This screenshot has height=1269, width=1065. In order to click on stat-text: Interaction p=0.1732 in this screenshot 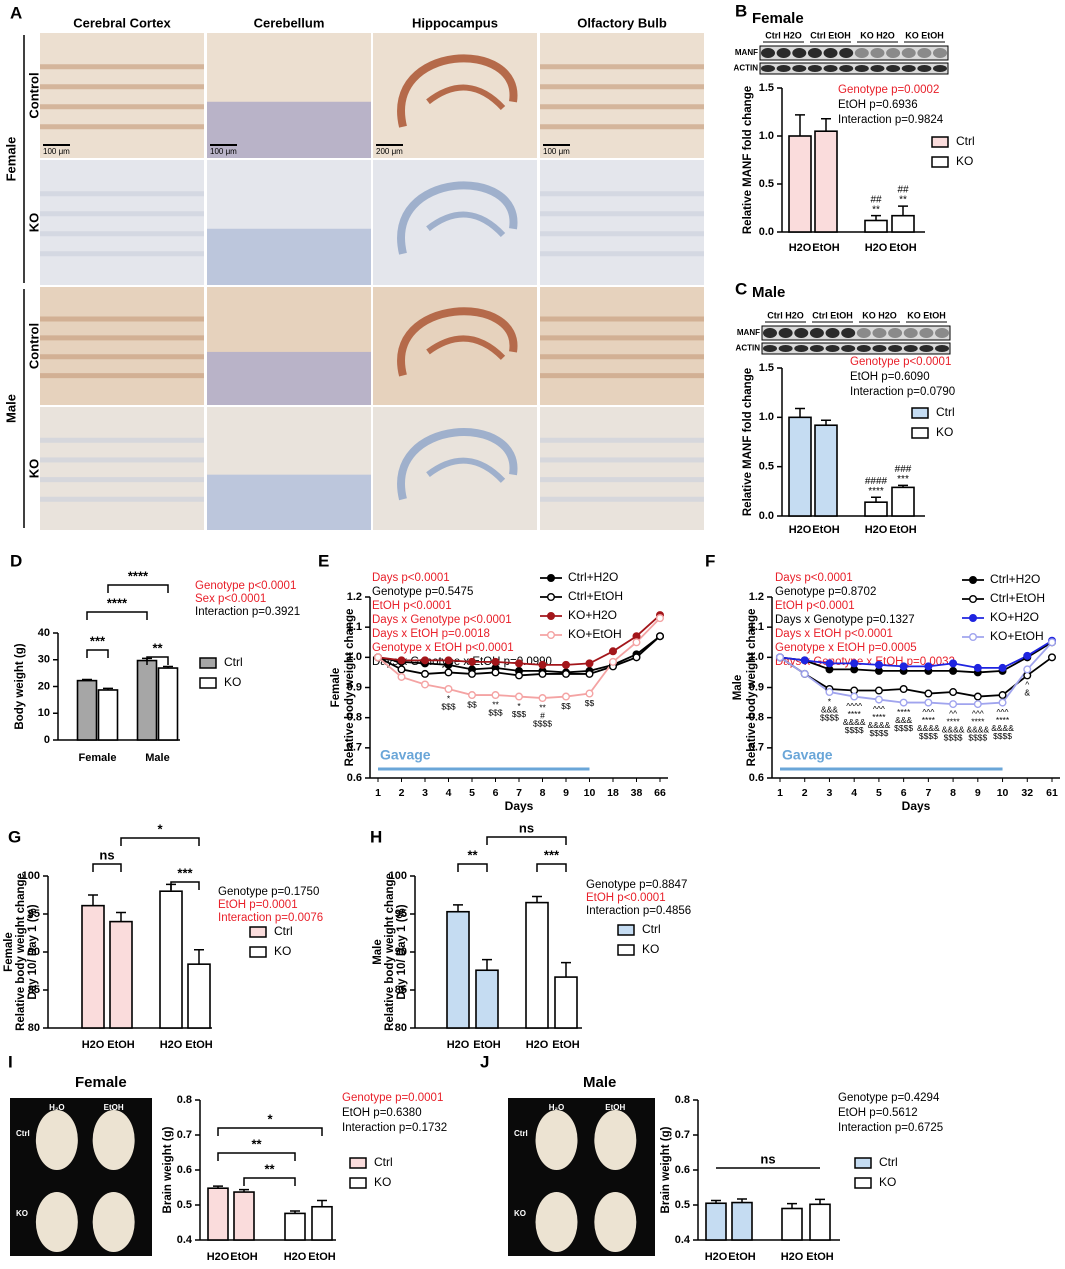, I will do `click(394, 1128)`.